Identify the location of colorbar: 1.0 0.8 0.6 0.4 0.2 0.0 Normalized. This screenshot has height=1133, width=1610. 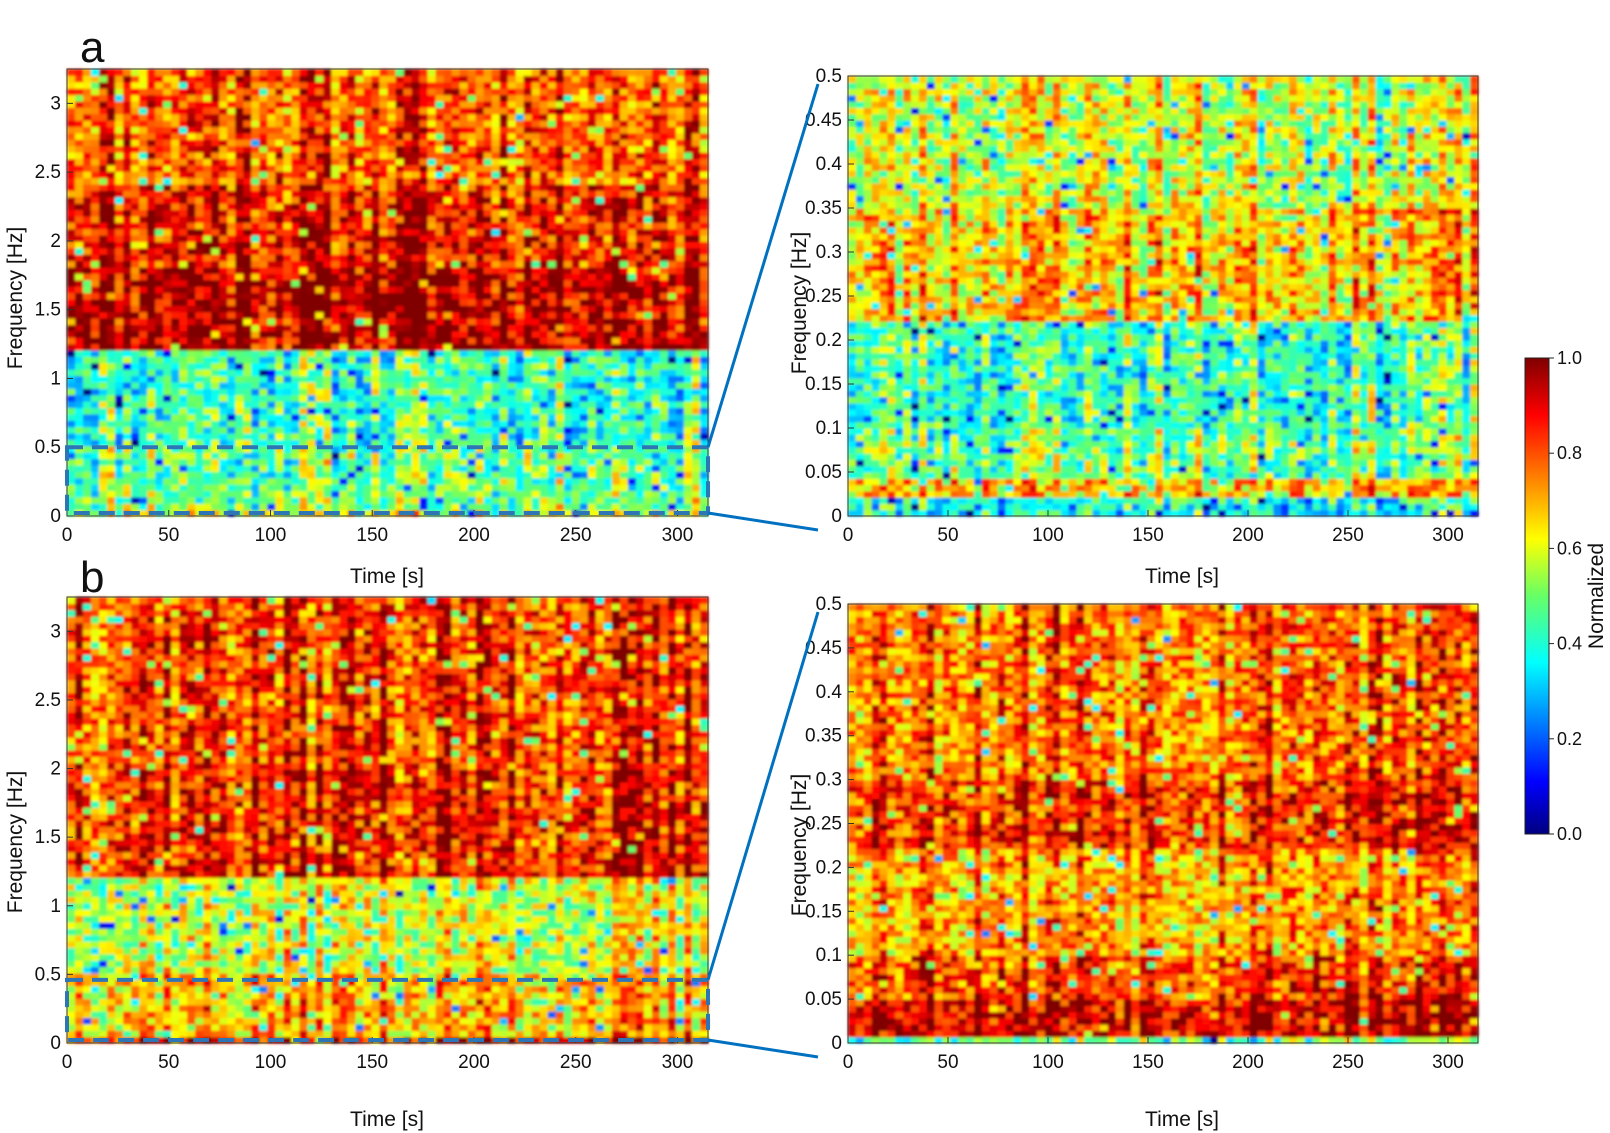
(1566, 596).